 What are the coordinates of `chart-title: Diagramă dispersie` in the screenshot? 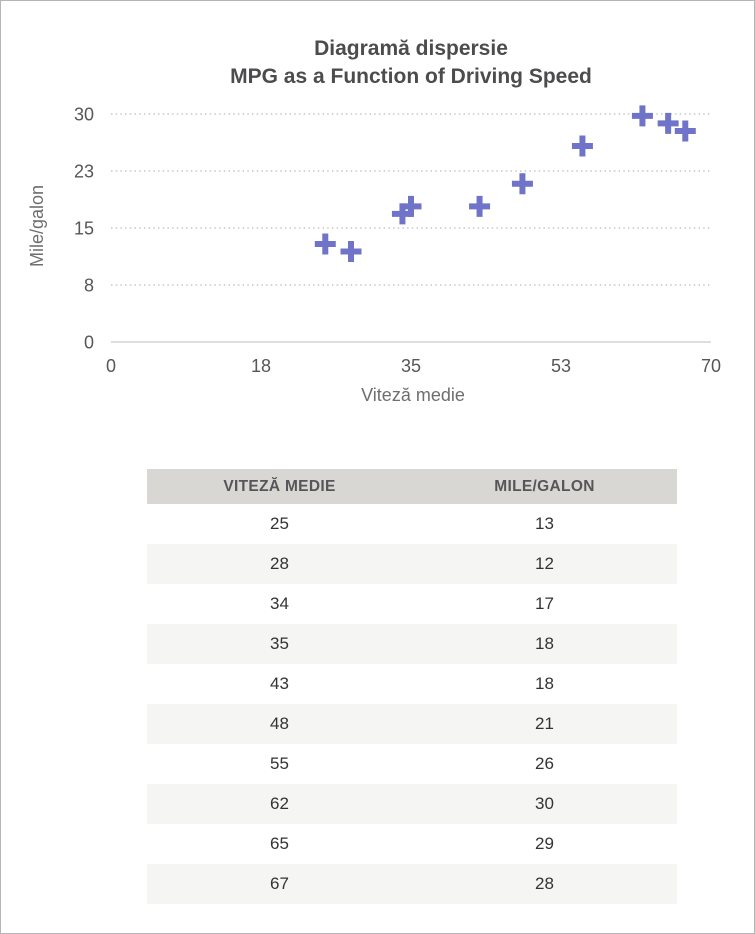 It's located at (411, 48).